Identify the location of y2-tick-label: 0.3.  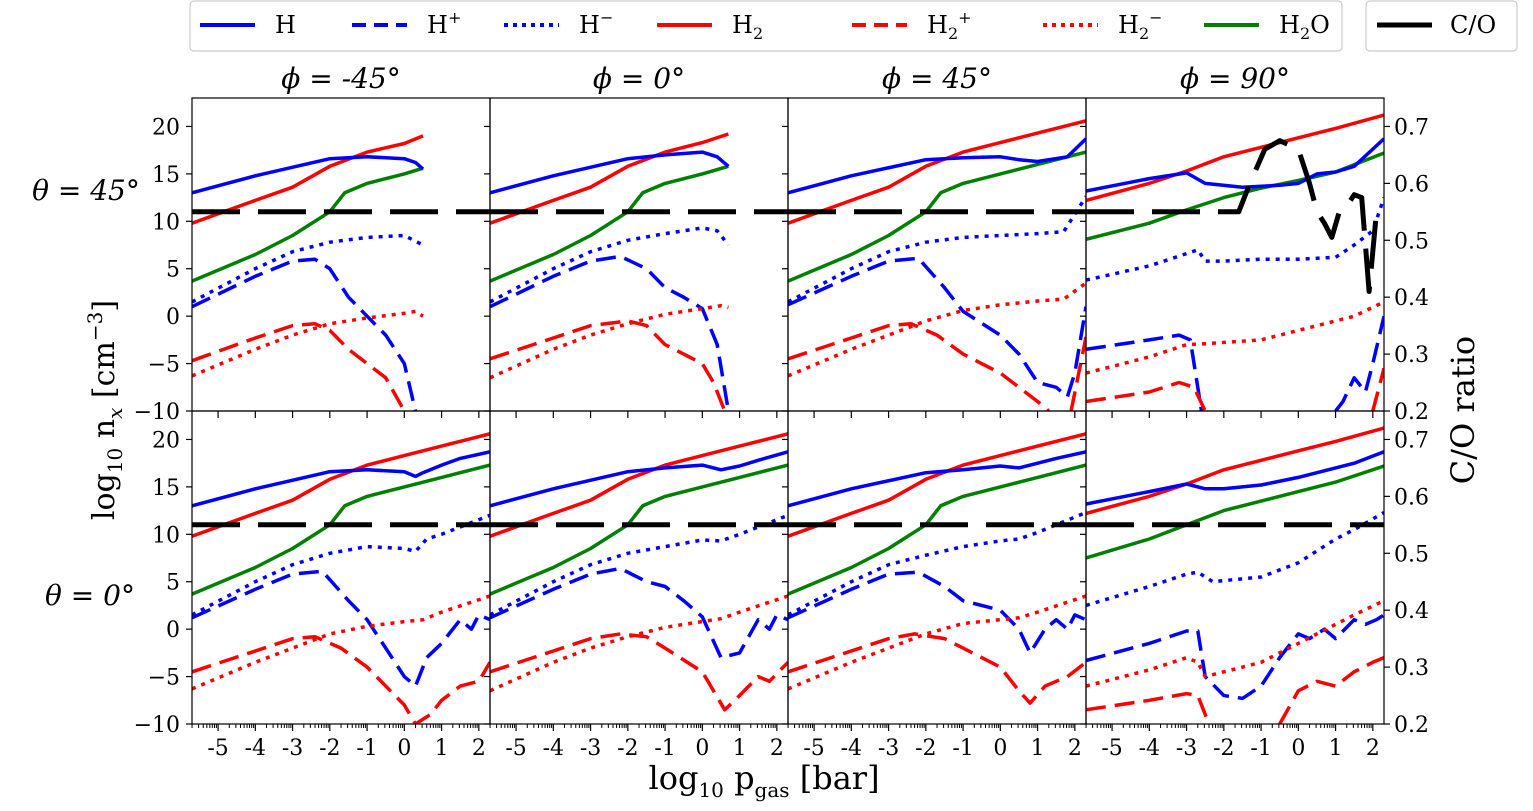
(1411, 668).